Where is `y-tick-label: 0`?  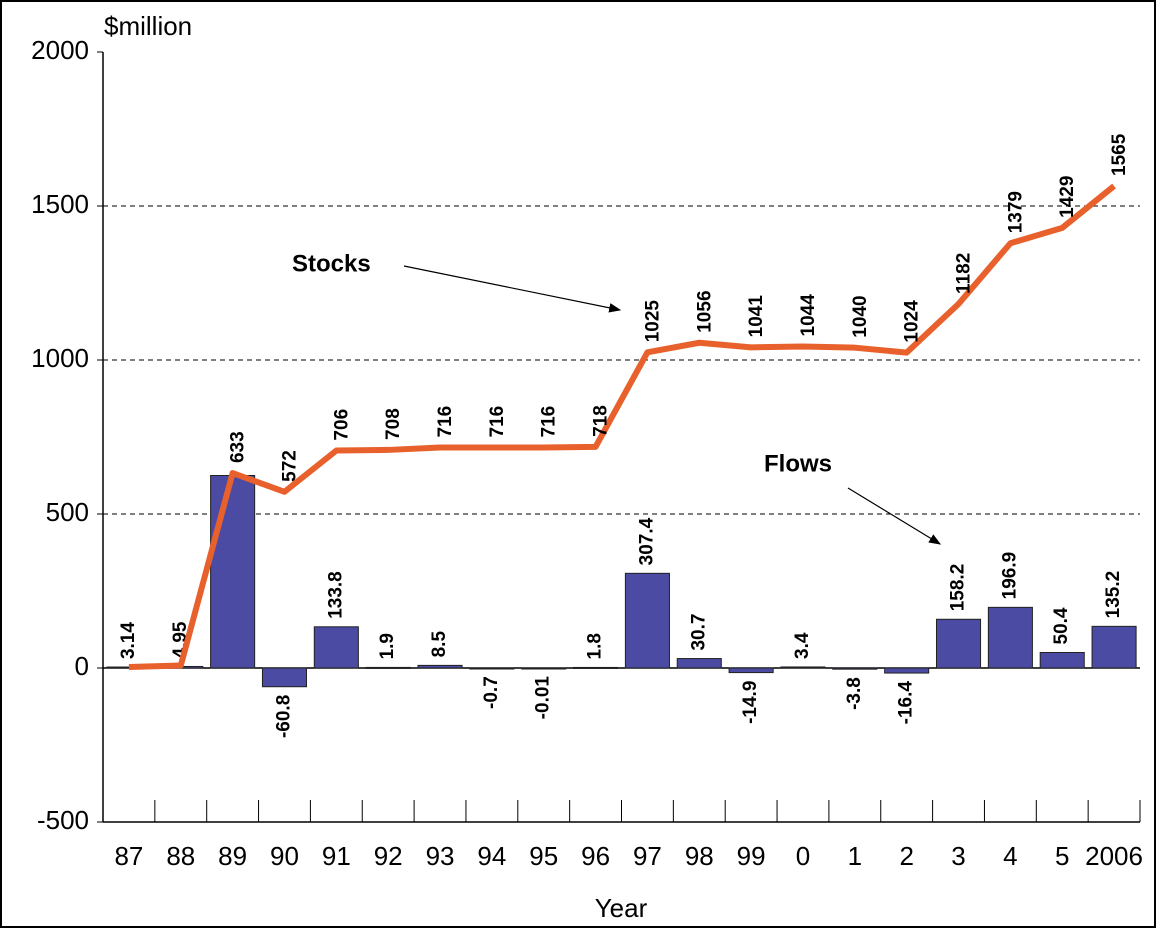
y-tick-label: 0 is located at coordinates (82, 666).